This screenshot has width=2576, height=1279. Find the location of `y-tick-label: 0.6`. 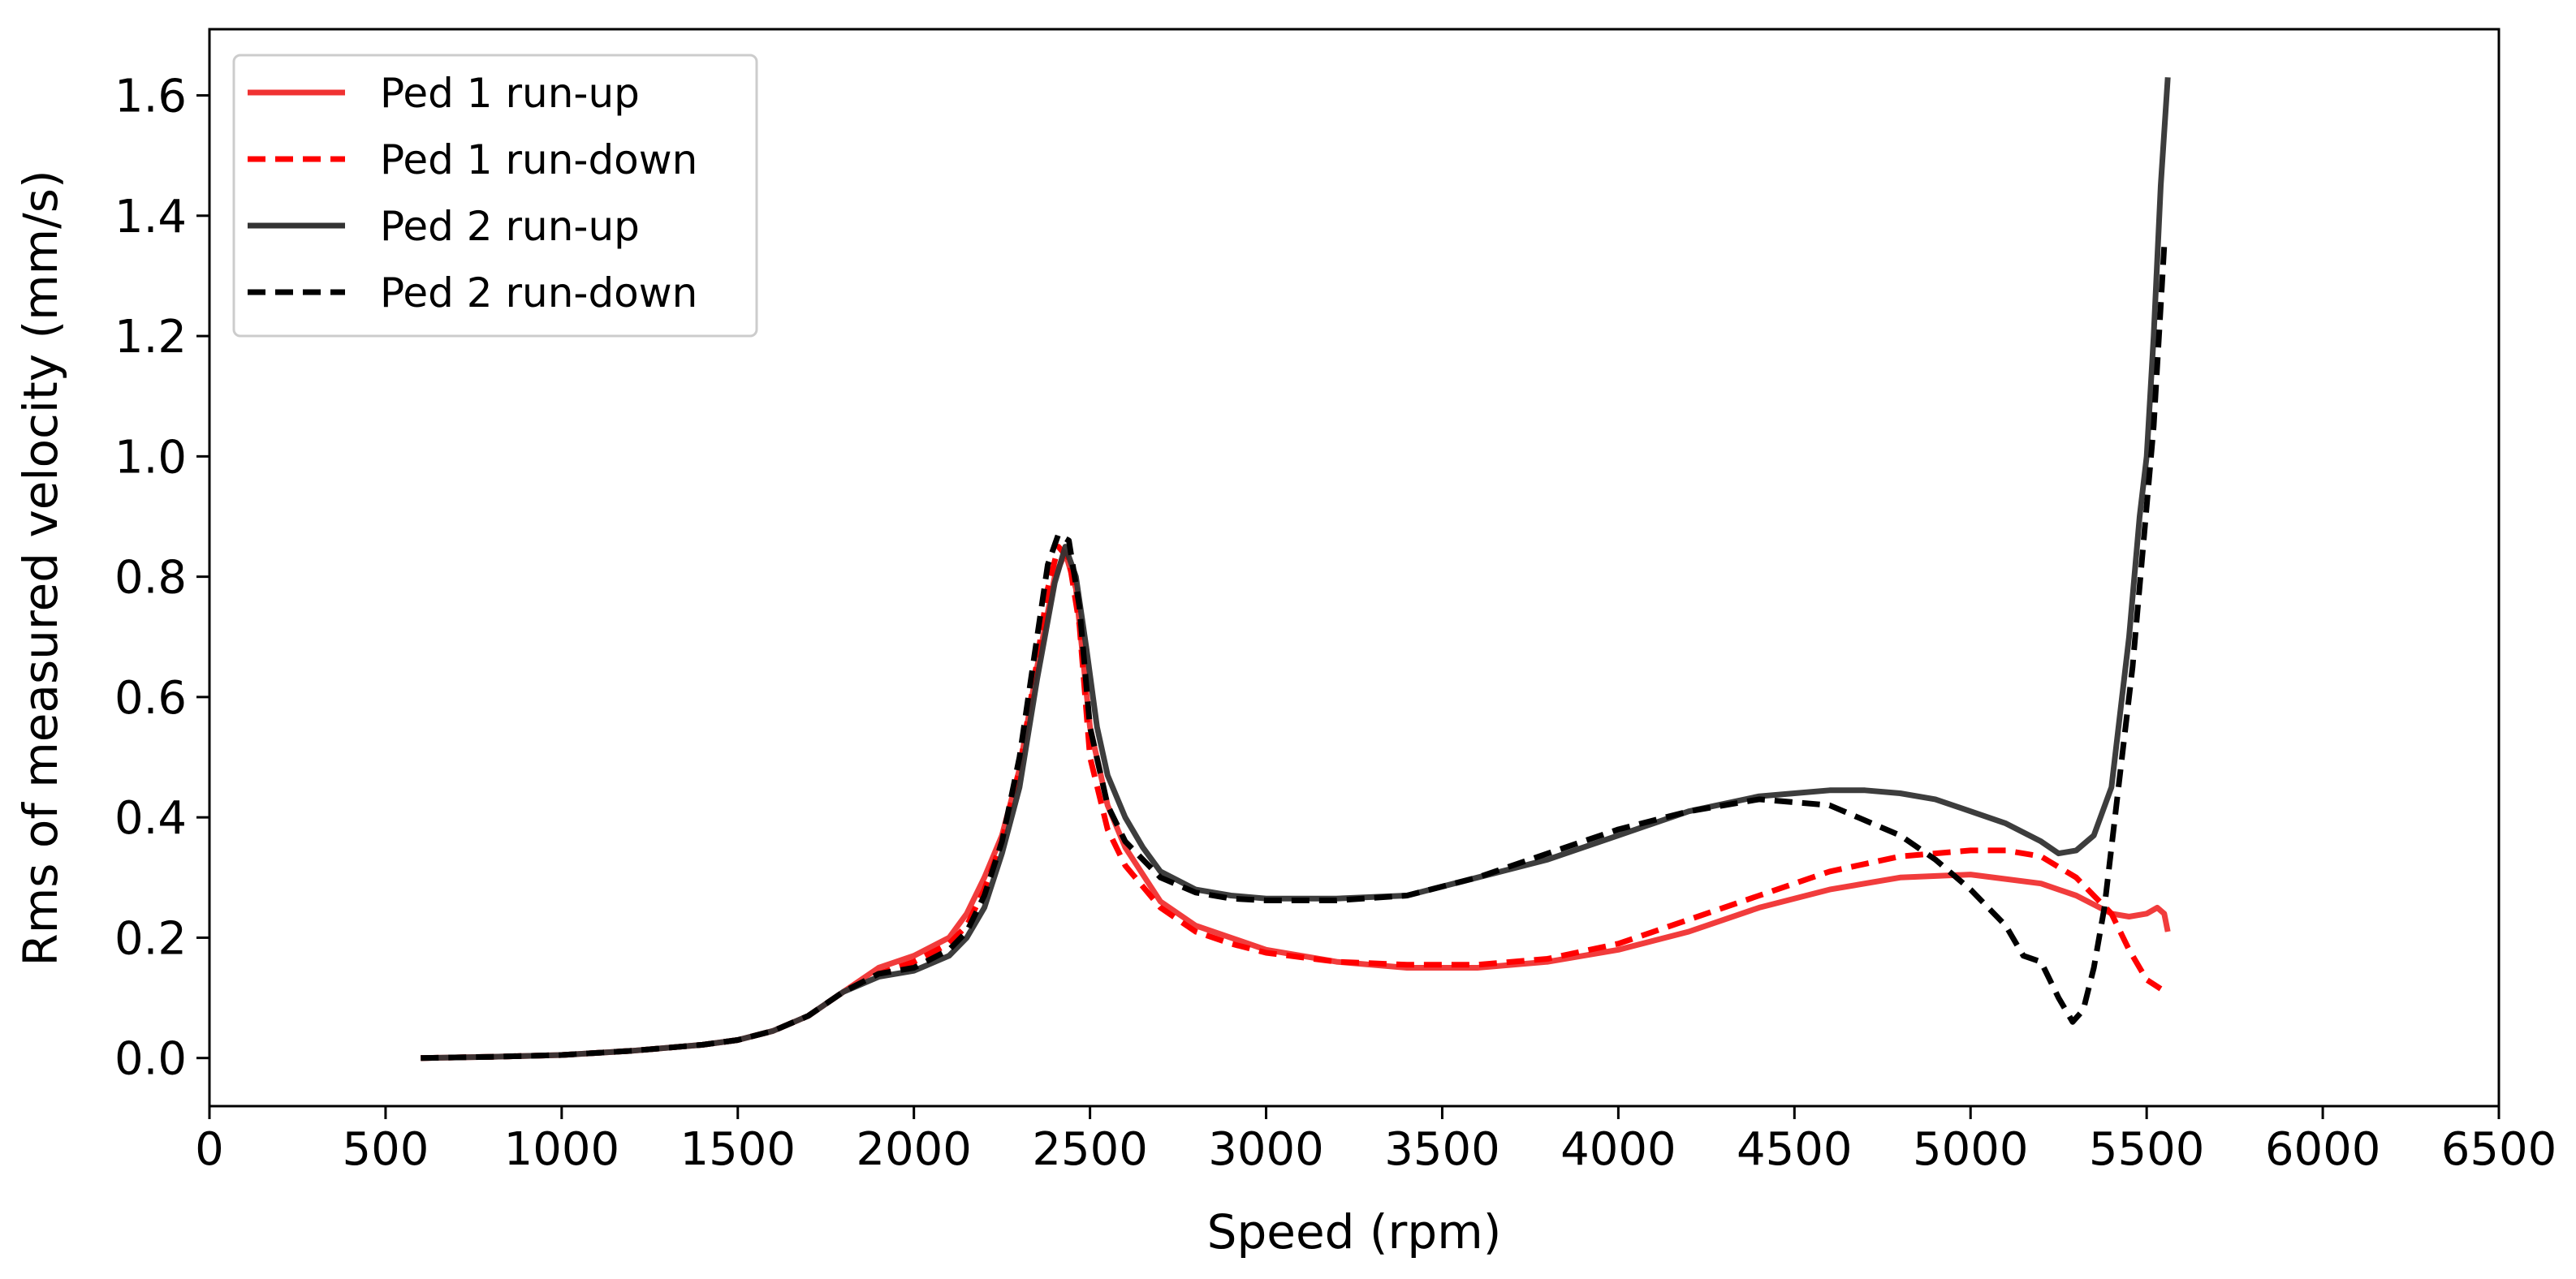

y-tick-label: 0.6 is located at coordinates (150, 698).